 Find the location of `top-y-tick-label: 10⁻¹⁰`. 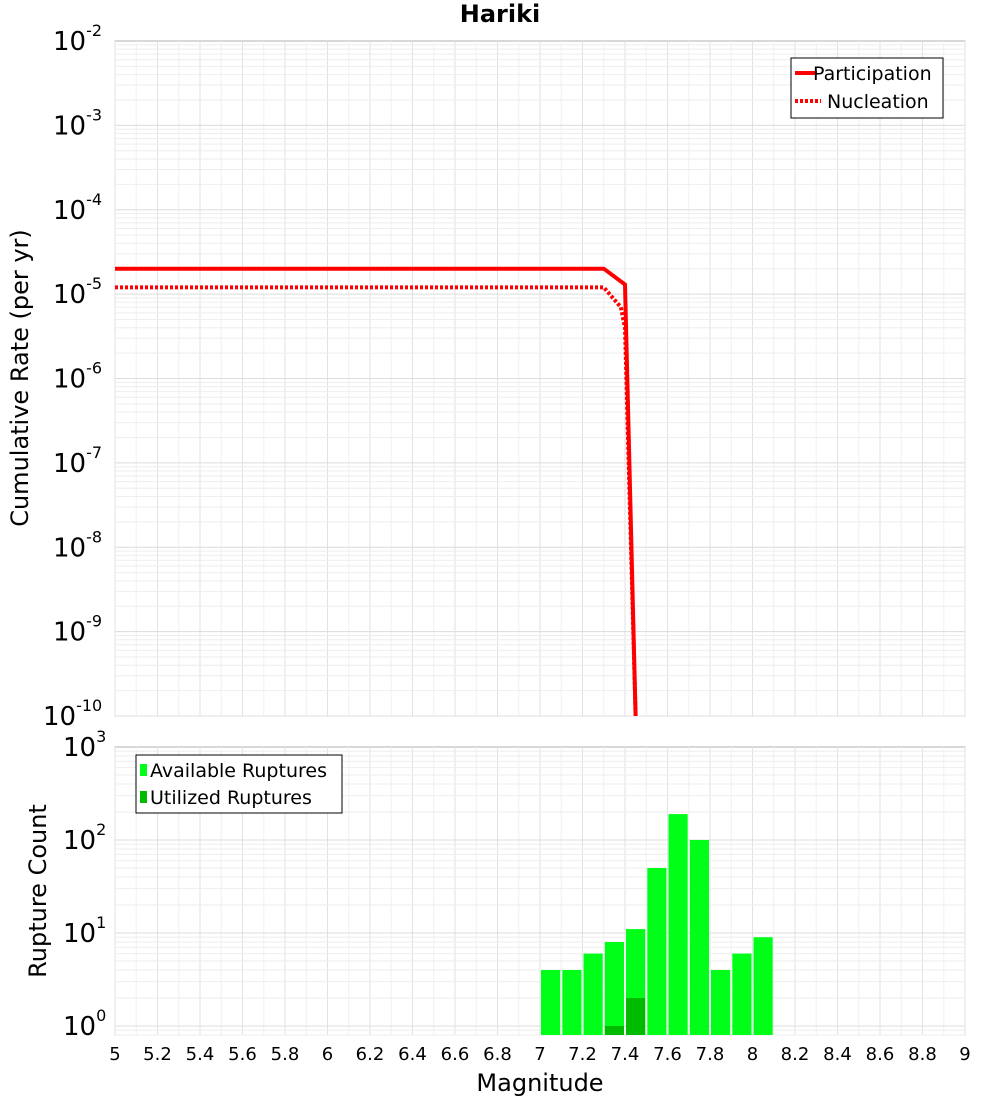

top-y-tick-label: 10⁻¹⁰ is located at coordinates (72, 714).